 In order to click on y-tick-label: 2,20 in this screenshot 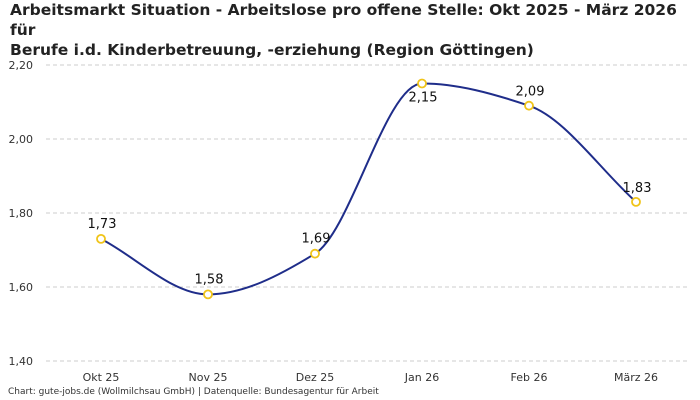, I will do `click(21, 65)`.